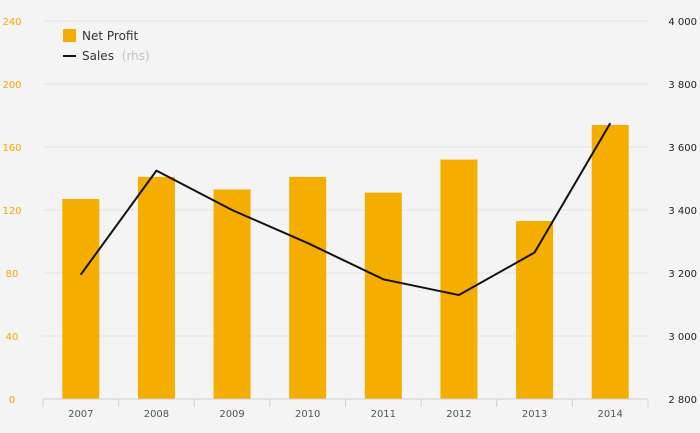 This screenshot has height=433, width=700. I want to click on y-right-tick-label: 3 200, so click(682, 274).